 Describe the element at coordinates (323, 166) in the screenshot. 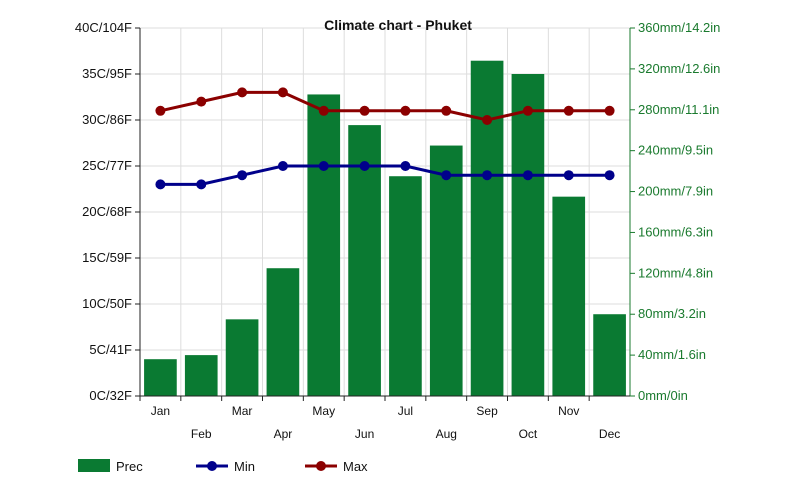

I see `point-min-may` at that location.